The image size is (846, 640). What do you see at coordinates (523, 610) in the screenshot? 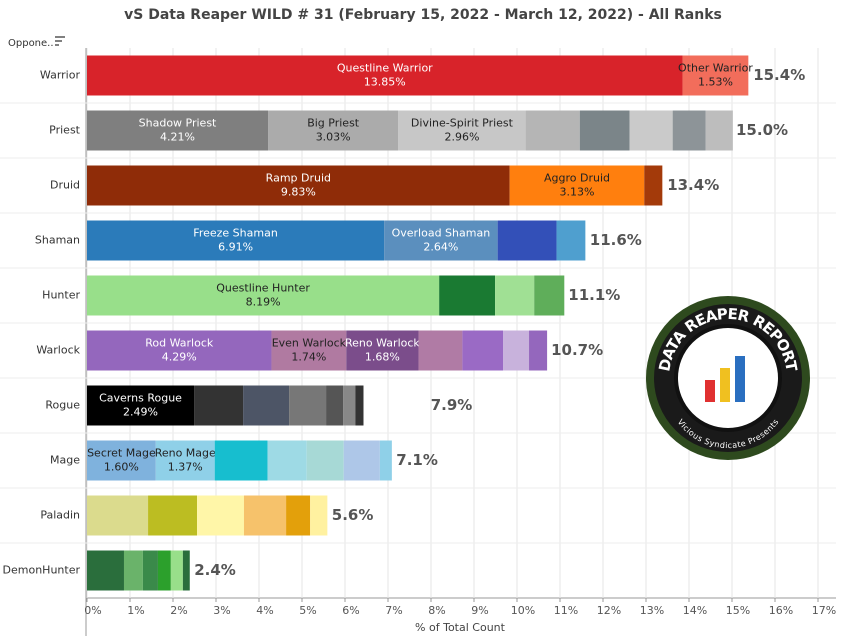
I see `x-tick-label: 10%` at bounding box center [523, 610].